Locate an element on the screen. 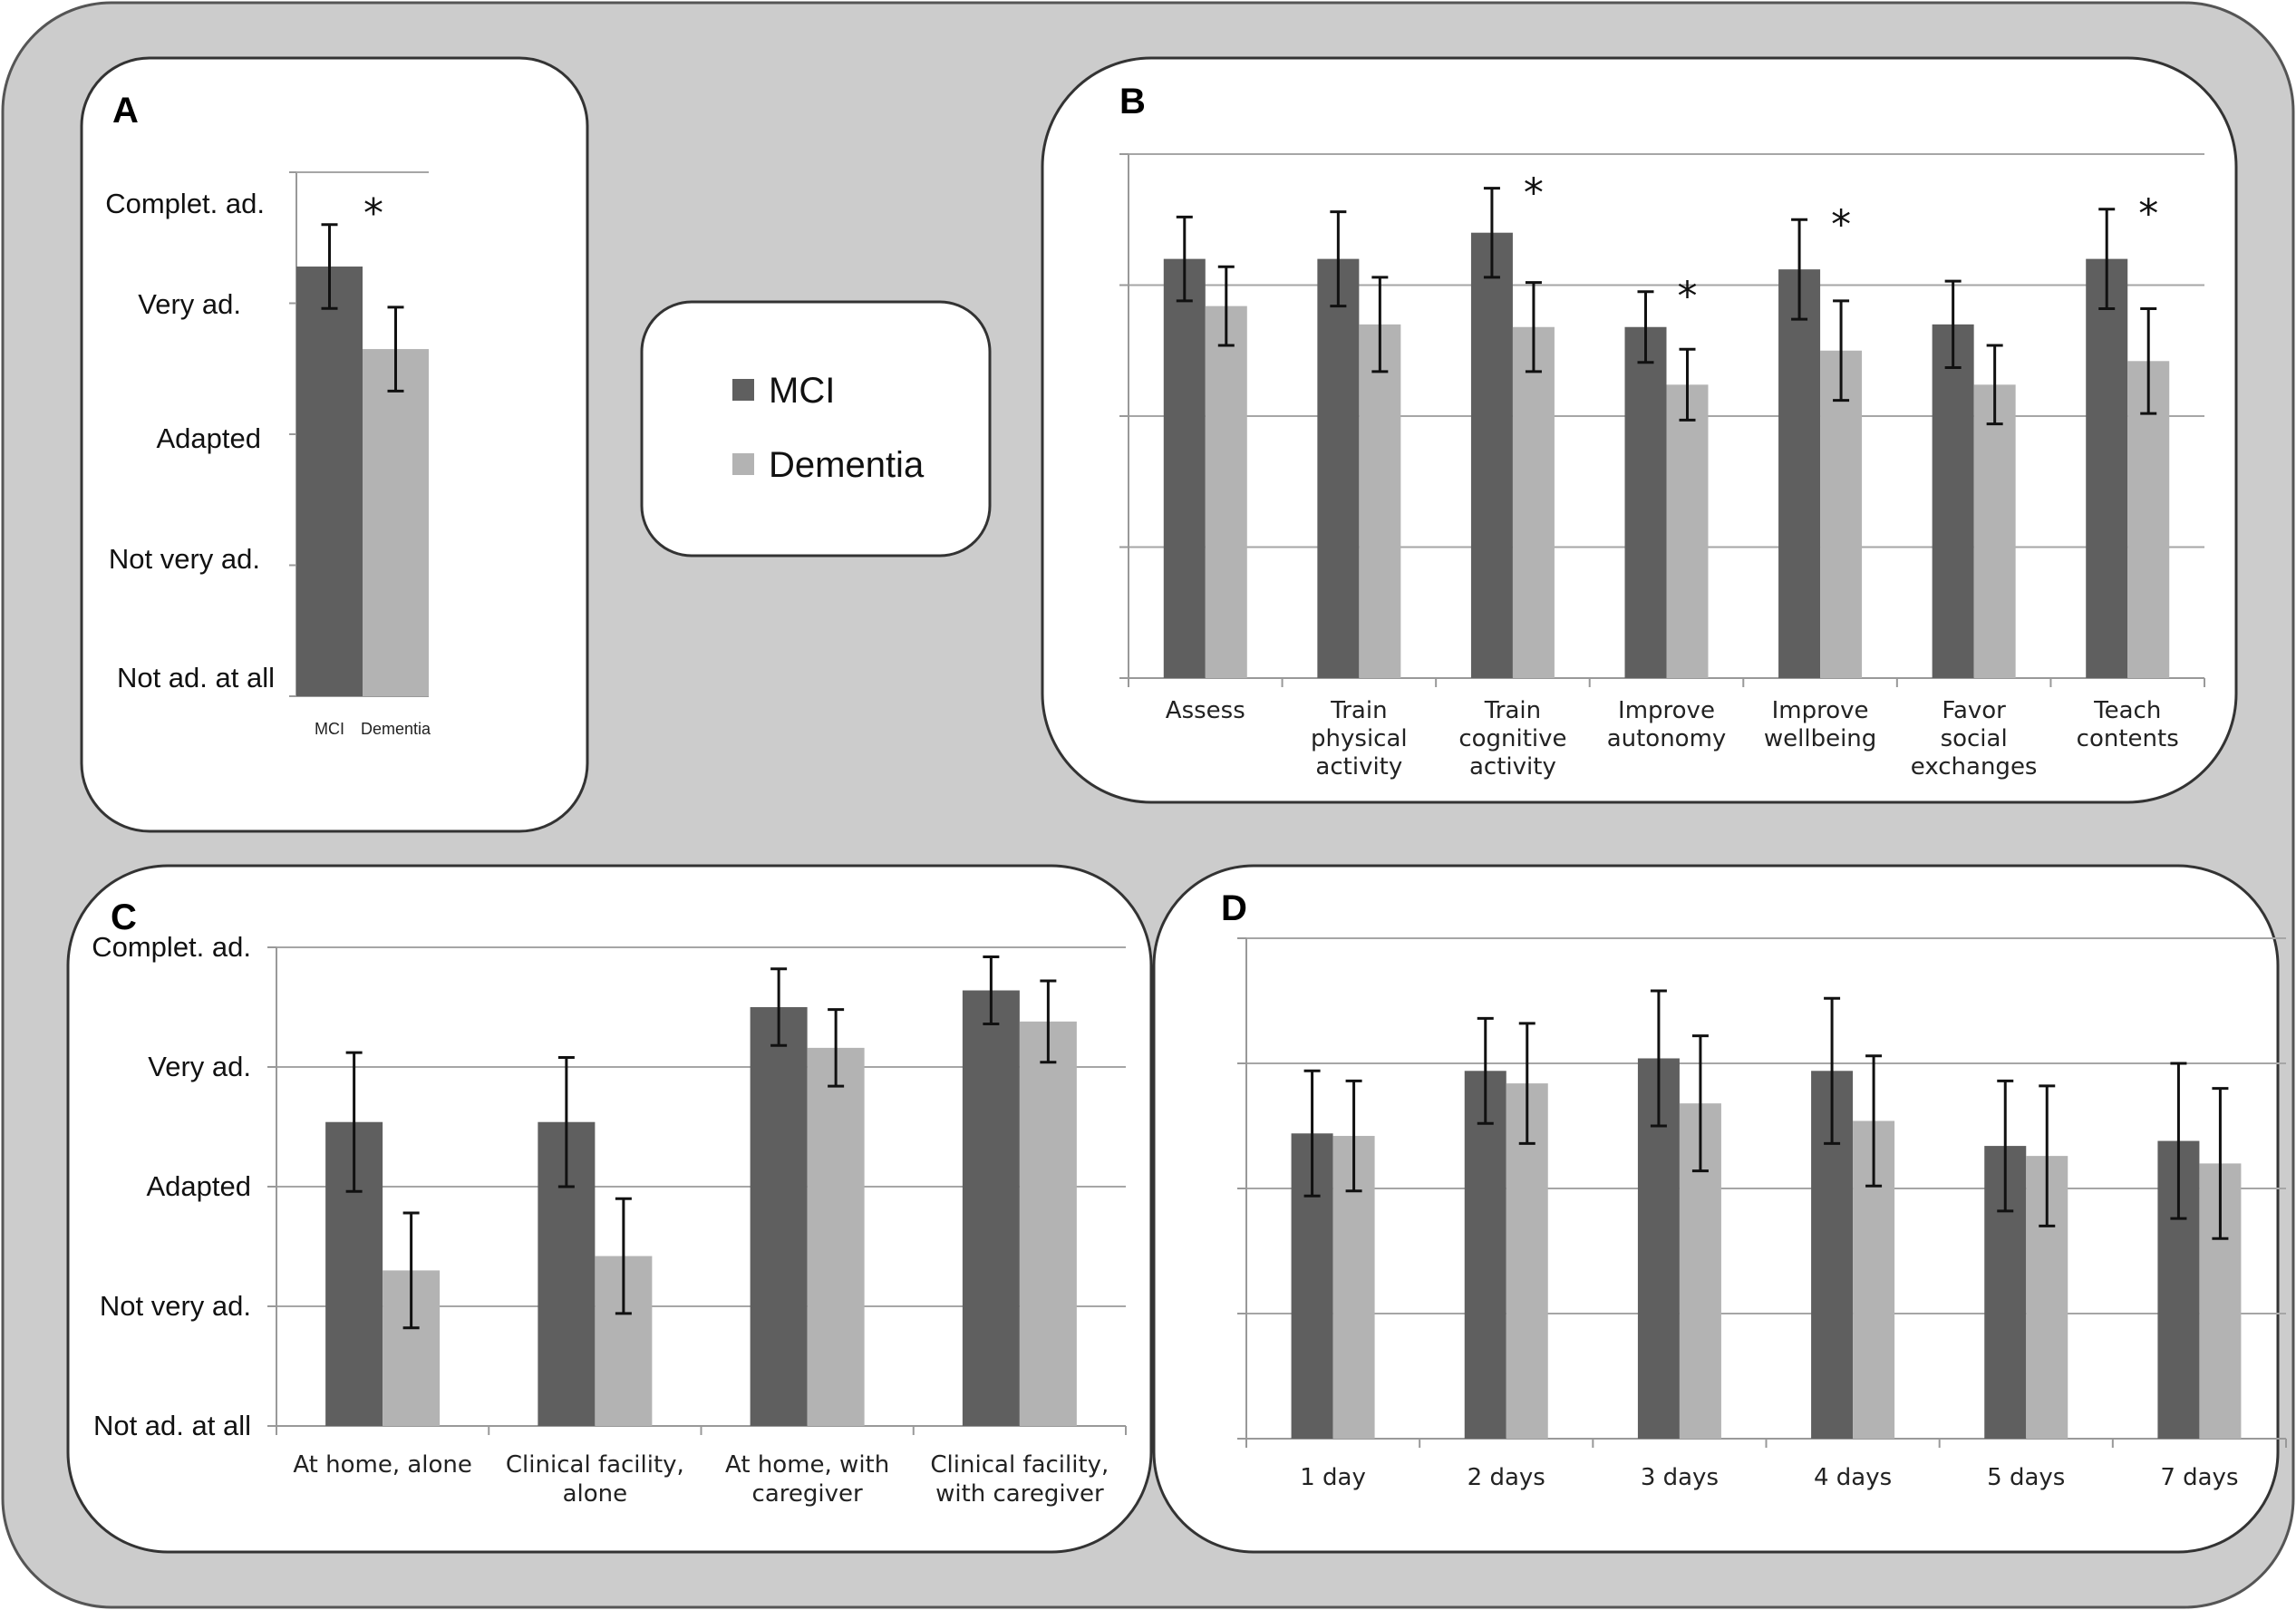 This screenshot has width=2296, height=1610. x-tick-label: Train cognitive activity is located at coordinates (1512, 739).